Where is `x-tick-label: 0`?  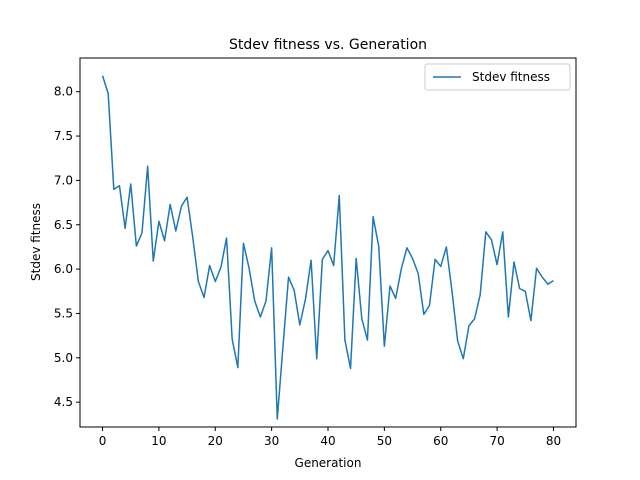 x-tick-label: 0 is located at coordinates (103, 441).